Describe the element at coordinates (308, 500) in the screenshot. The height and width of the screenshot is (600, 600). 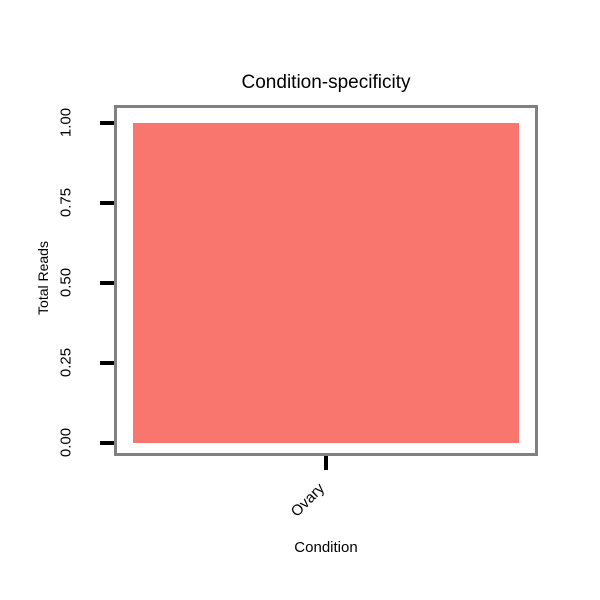
I see `x-axis-tick-label-ovary: Ovary` at that location.